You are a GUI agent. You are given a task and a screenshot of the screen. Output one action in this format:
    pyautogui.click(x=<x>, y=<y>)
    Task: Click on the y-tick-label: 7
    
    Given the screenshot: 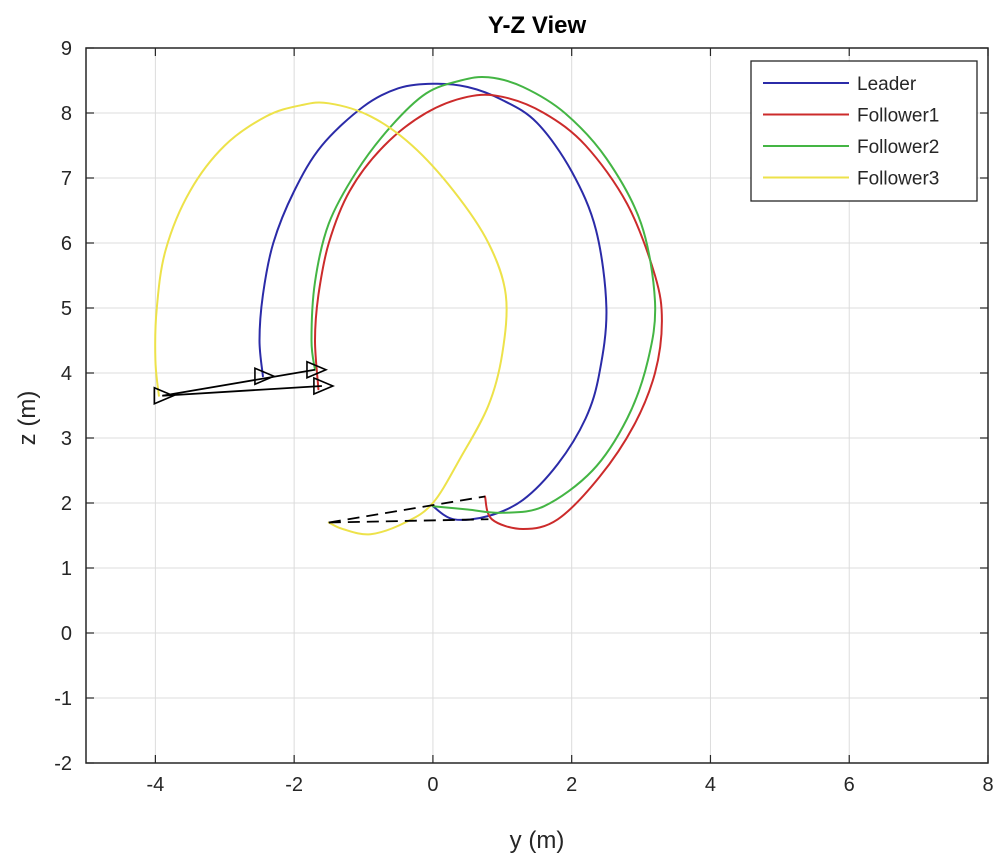 What is the action you would take?
    pyautogui.click(x=66, y=179)
    